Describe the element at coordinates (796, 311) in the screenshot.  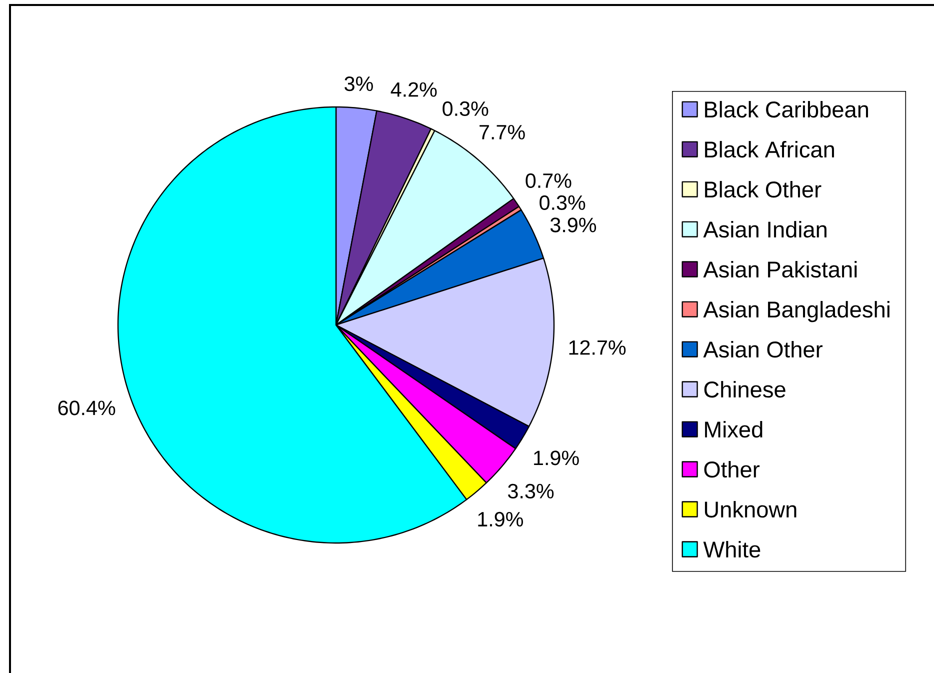
I see `legend-label: Asian Bangladeshi` at that location.